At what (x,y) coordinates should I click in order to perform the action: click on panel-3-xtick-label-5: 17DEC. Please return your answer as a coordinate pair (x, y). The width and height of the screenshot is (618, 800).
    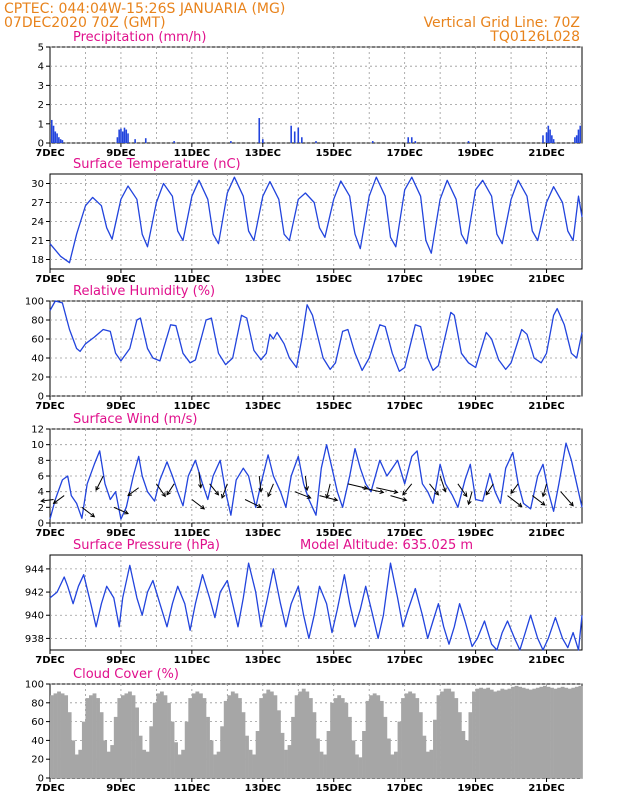
    Looking at the image, I should click on (404, 406).